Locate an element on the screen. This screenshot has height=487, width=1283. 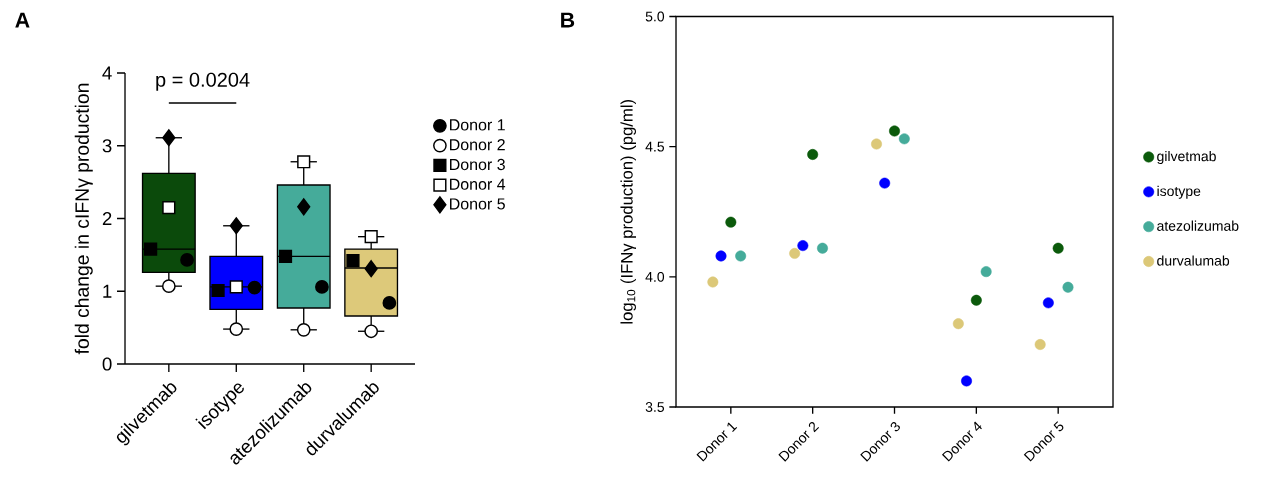
y-tick-label: 3.5 is located at coordinates (655, 407).